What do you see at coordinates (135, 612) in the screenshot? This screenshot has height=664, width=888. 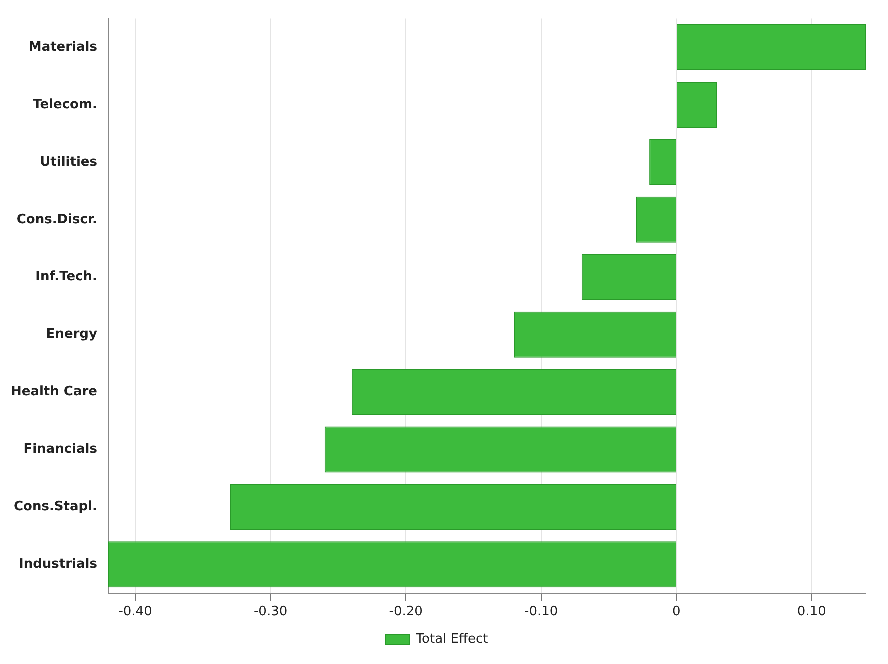 I see `x-tick-label: -0.40` at bounding box center [135, 612].